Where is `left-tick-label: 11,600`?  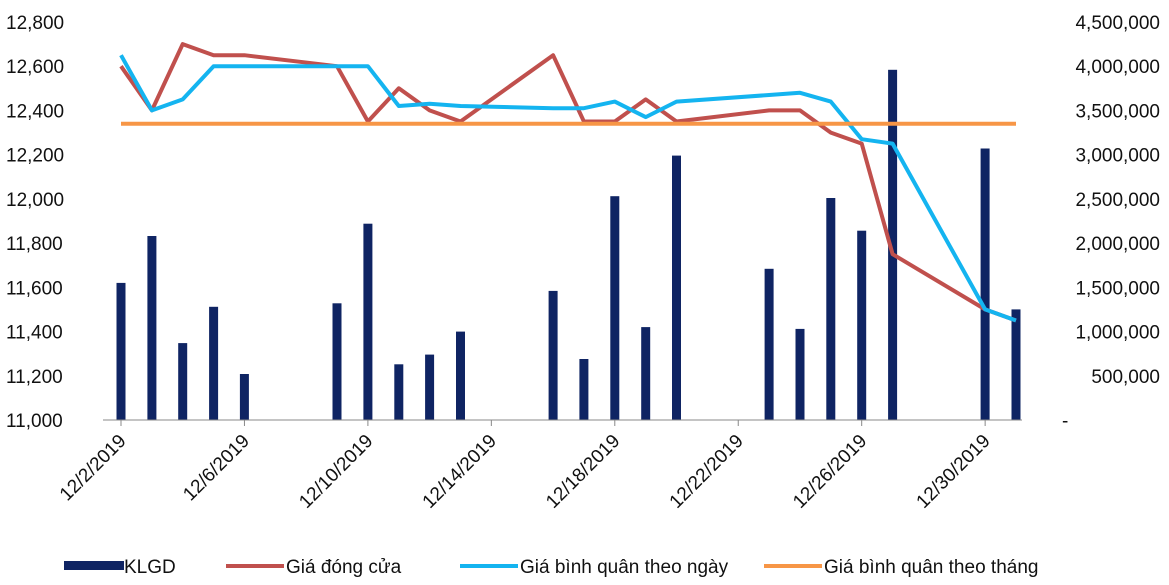
left-tick-label: 11,600 is located at coordinates (34, 288).